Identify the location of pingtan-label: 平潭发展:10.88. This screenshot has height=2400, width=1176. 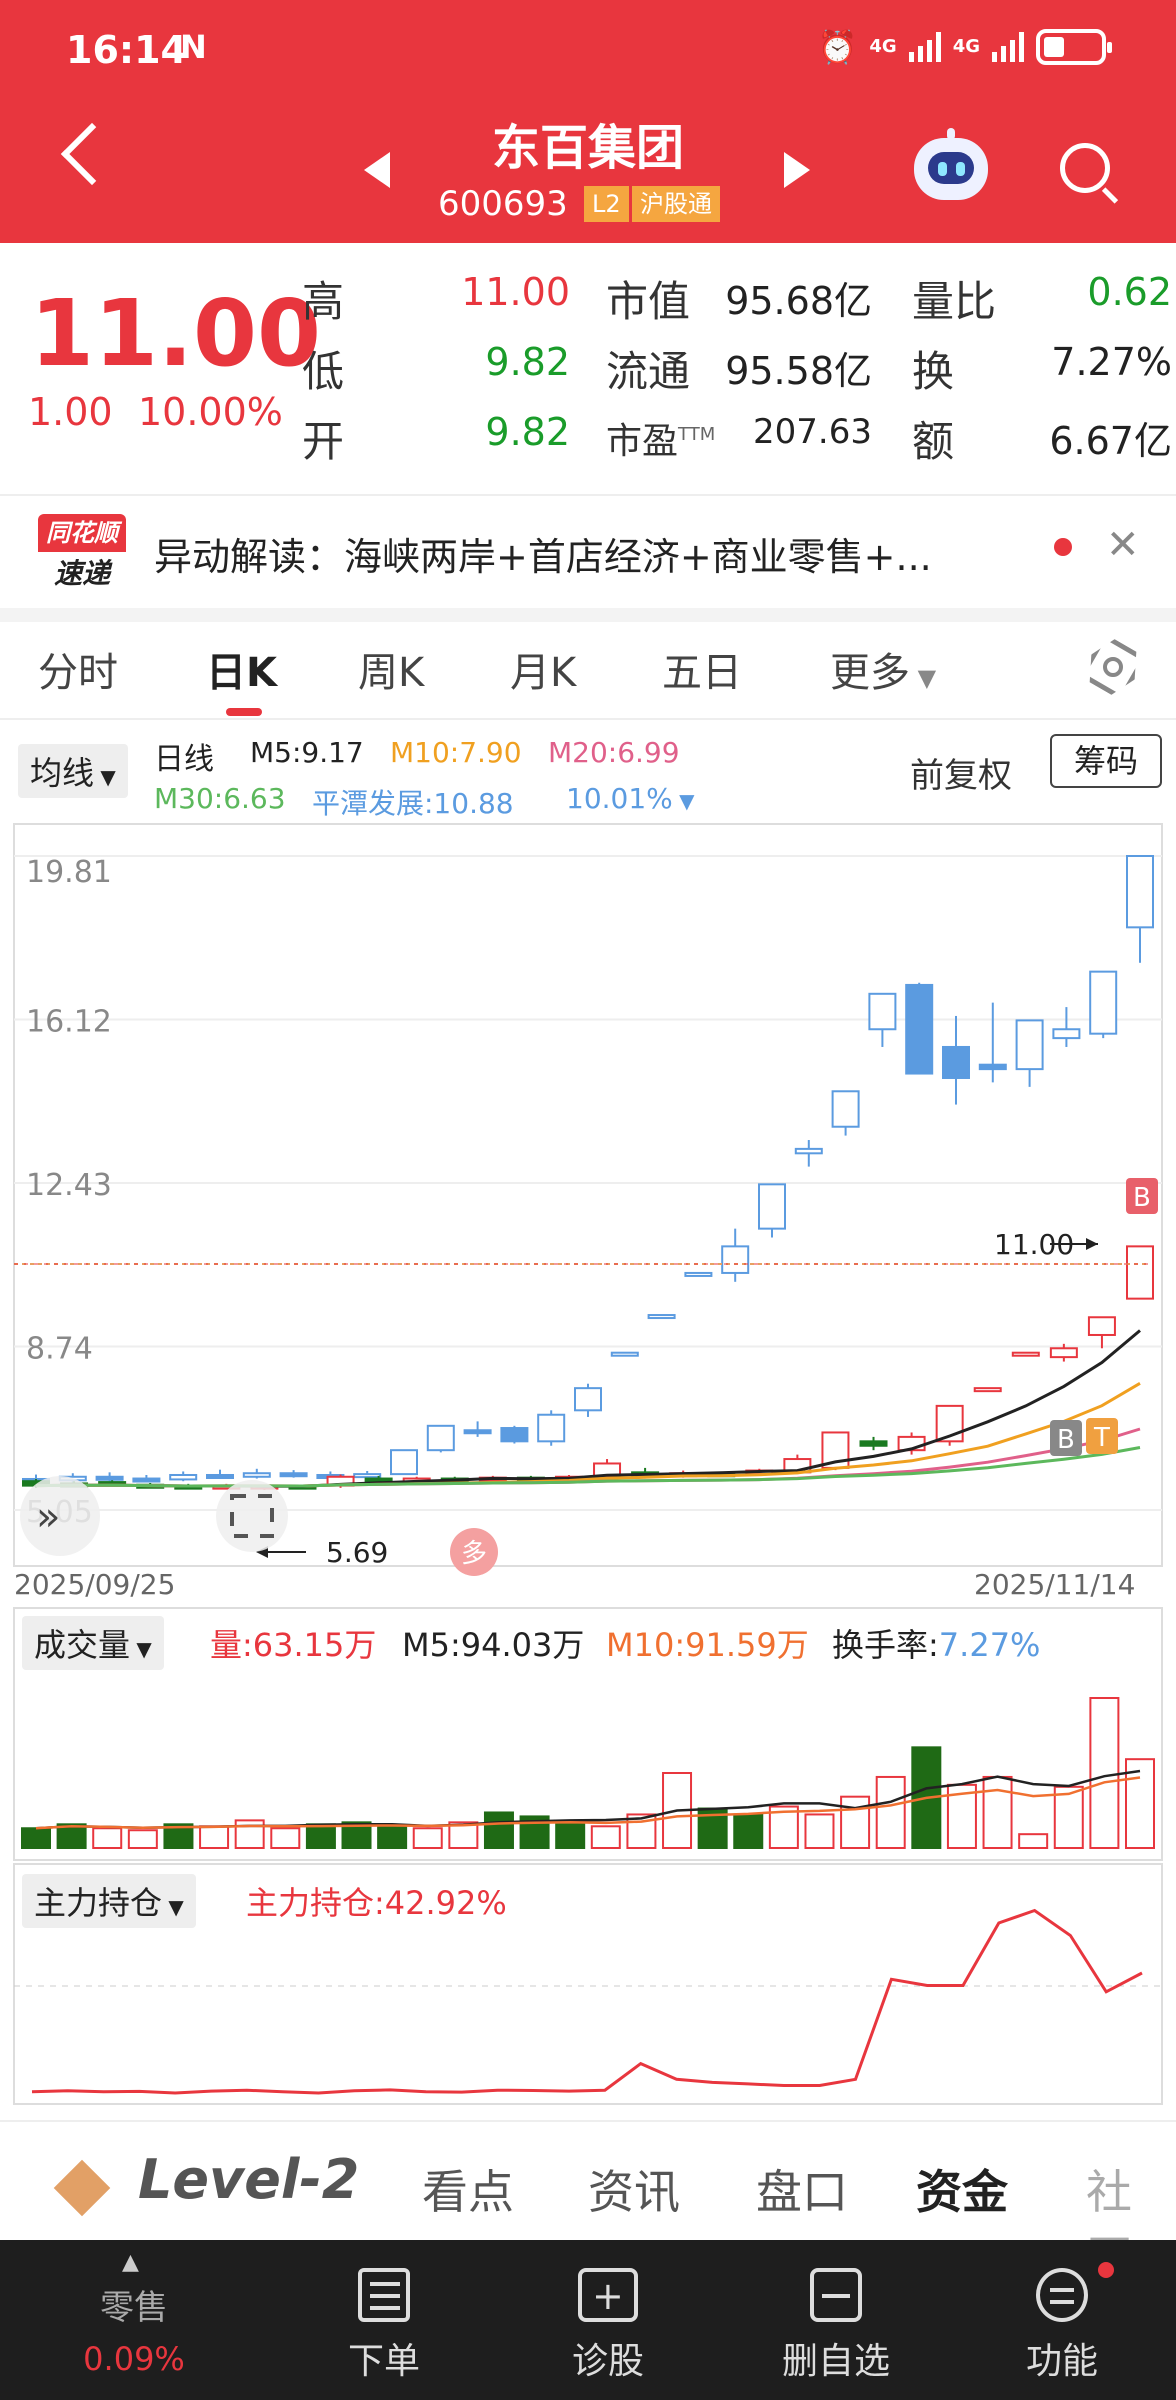
(413, 803).